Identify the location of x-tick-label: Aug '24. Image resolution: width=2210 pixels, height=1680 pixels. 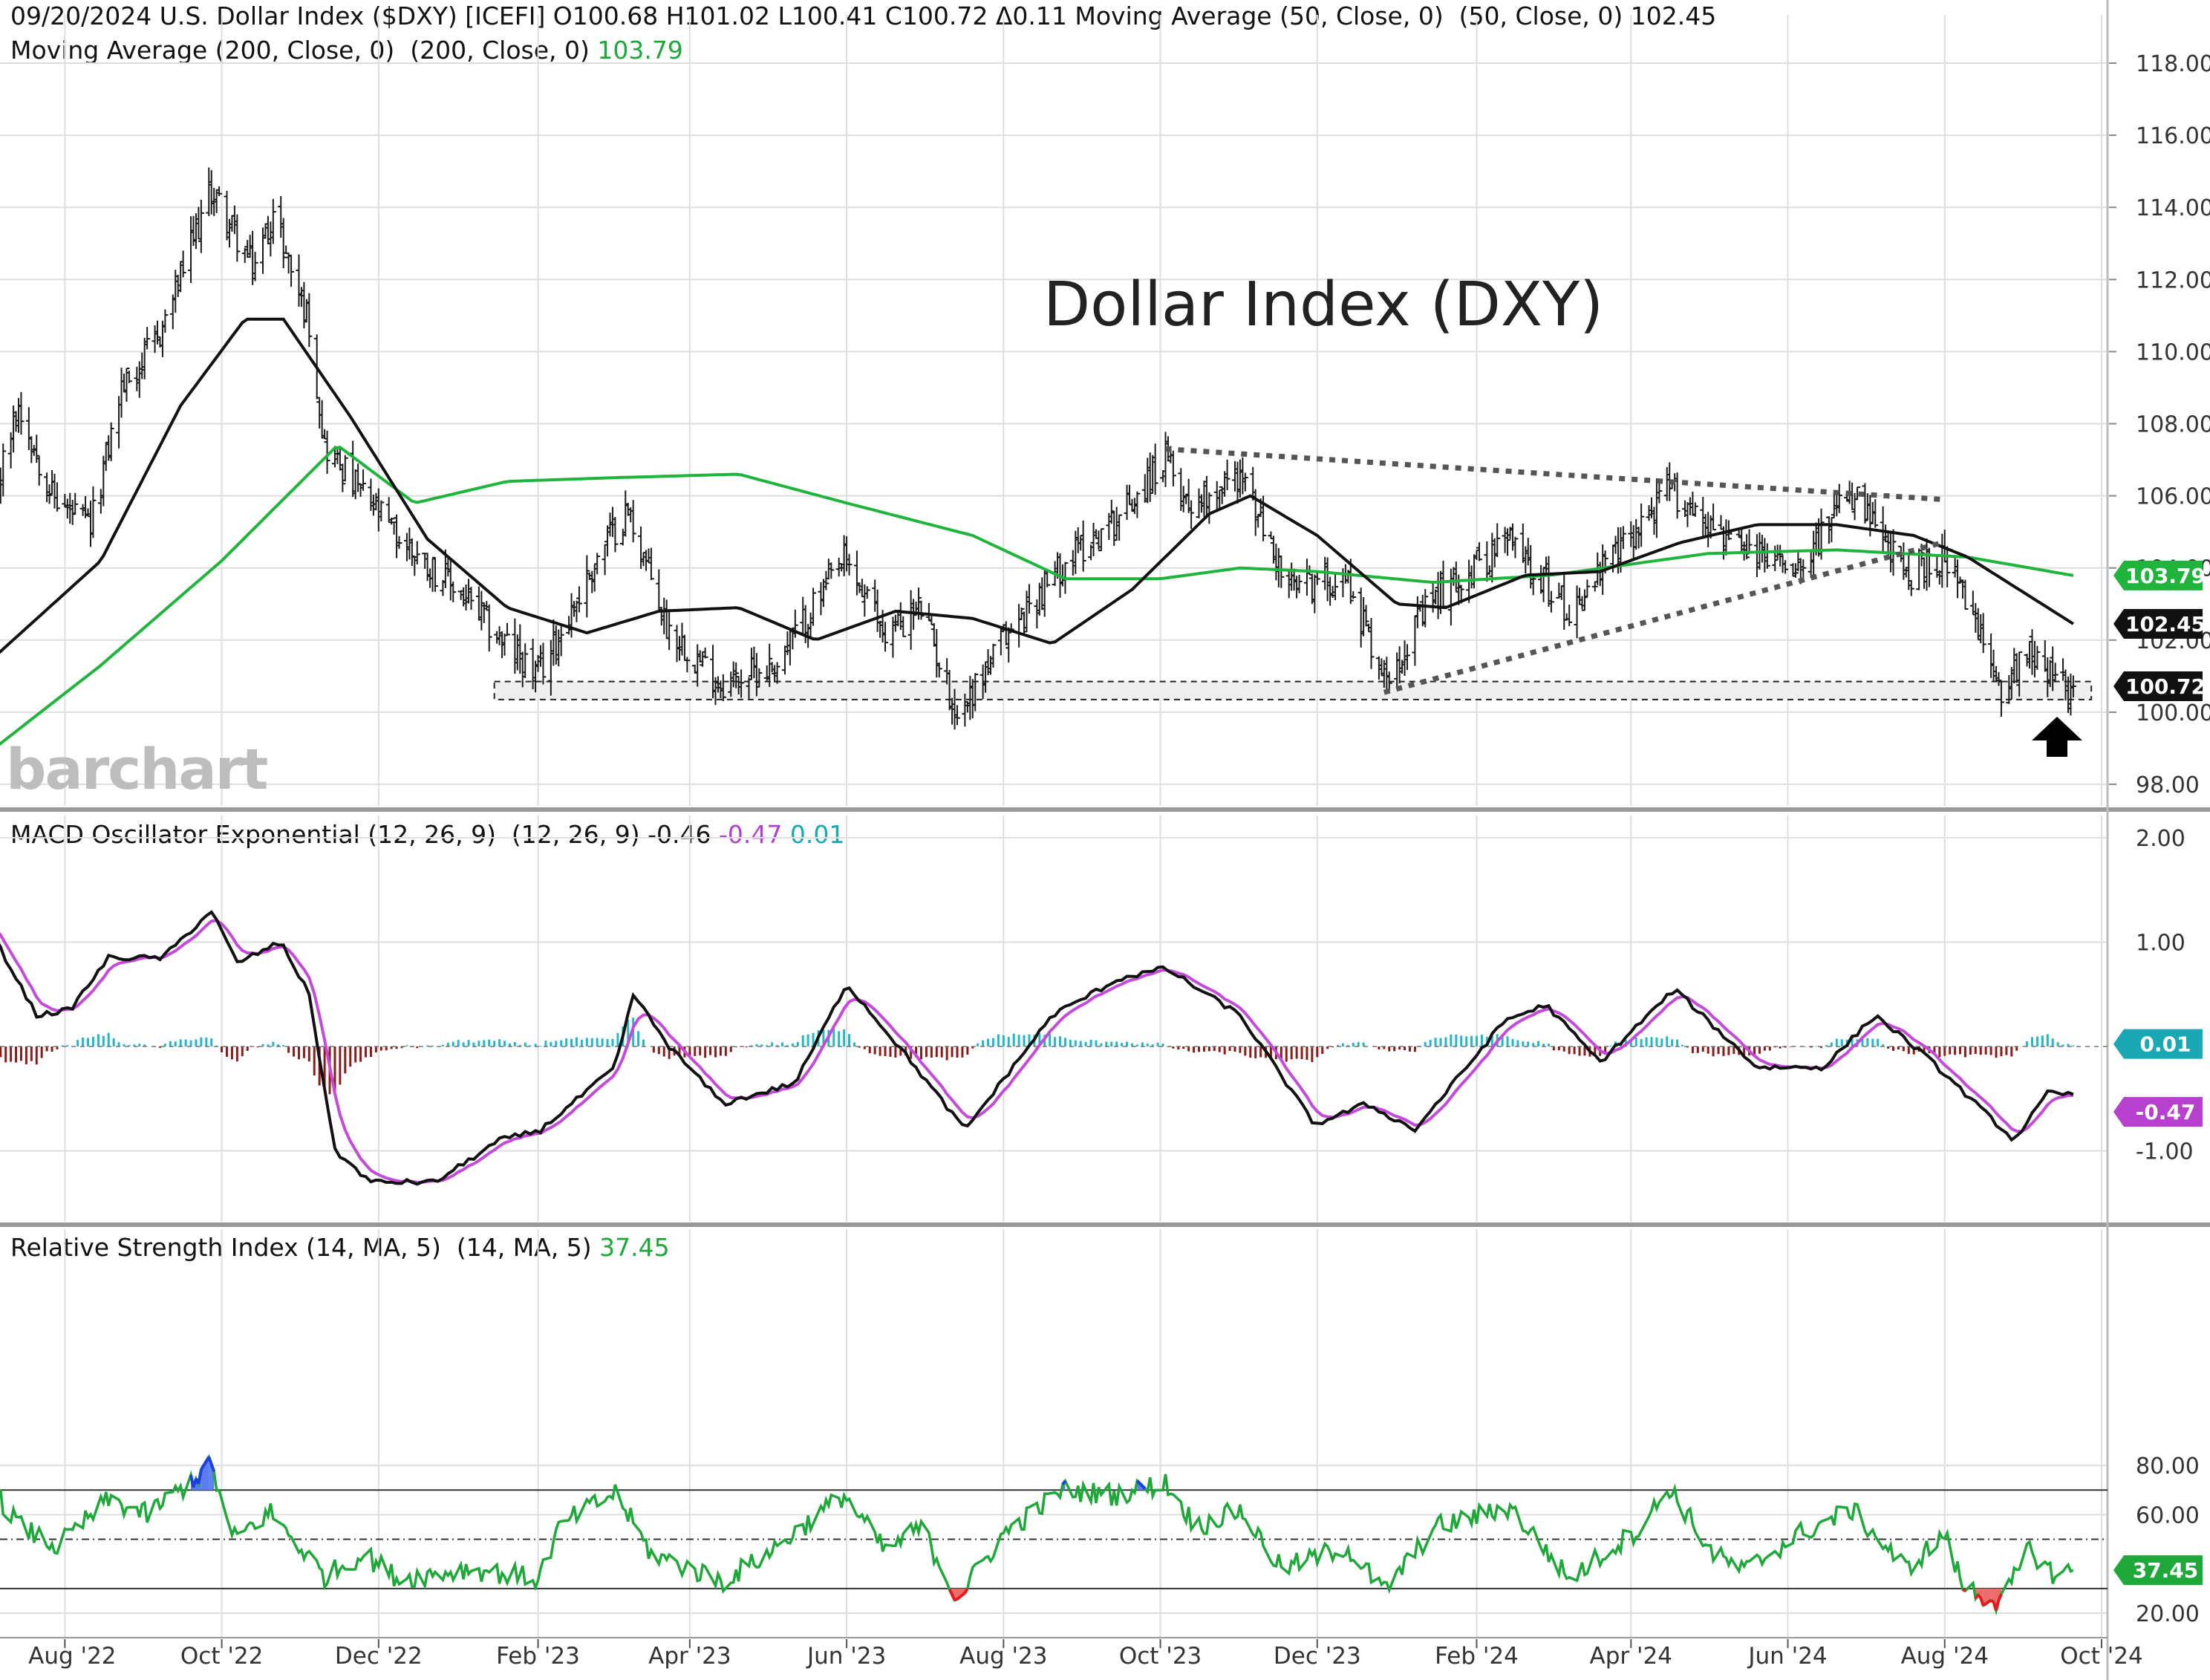
(1945, 1657).